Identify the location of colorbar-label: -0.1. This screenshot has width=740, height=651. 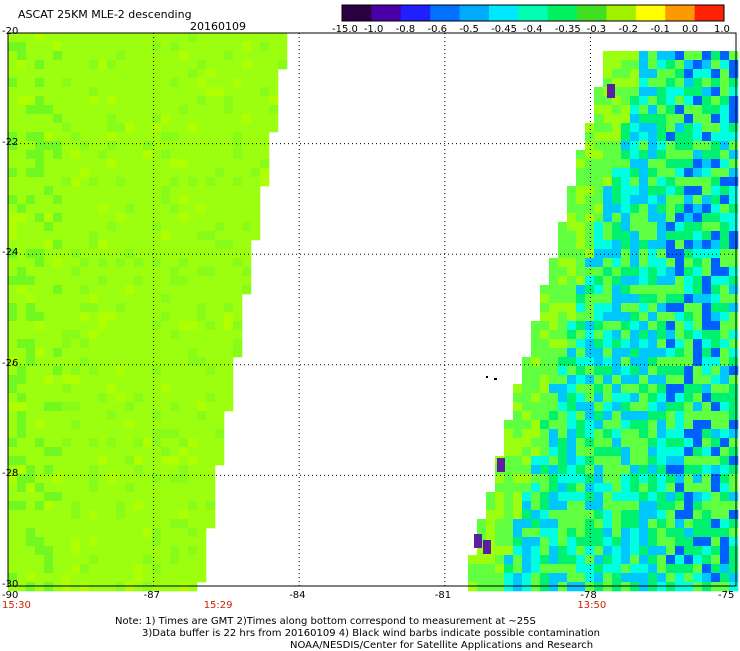
(660, 29).